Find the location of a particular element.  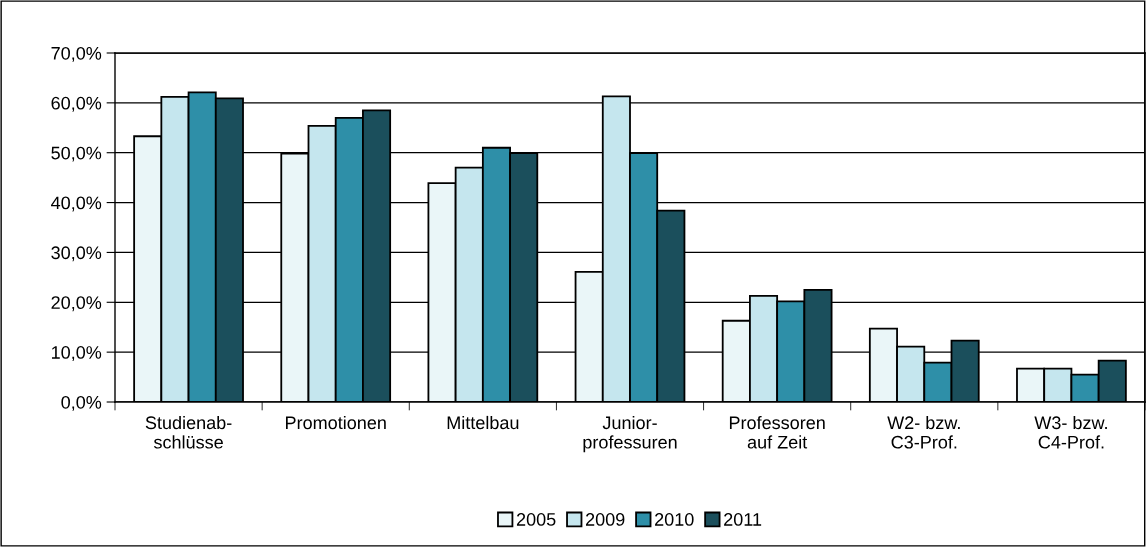

x-tick-label: Studienab- schlüsse is located at coordinates (188, 432).